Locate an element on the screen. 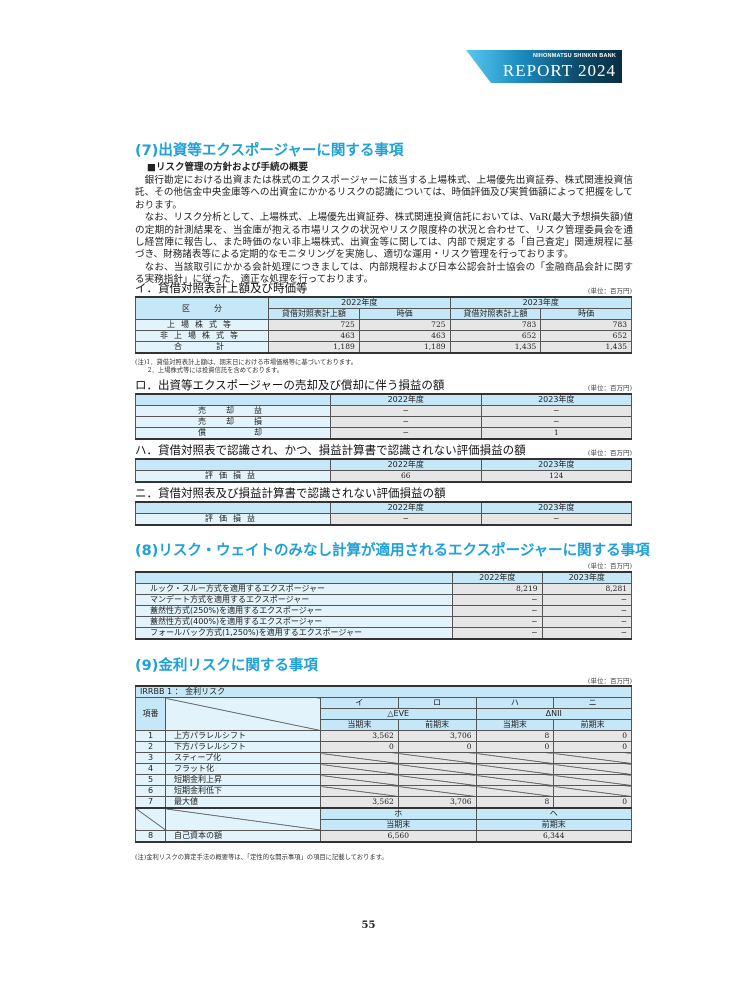  row-label: スティープ化 is located at coordinates (243, 758).